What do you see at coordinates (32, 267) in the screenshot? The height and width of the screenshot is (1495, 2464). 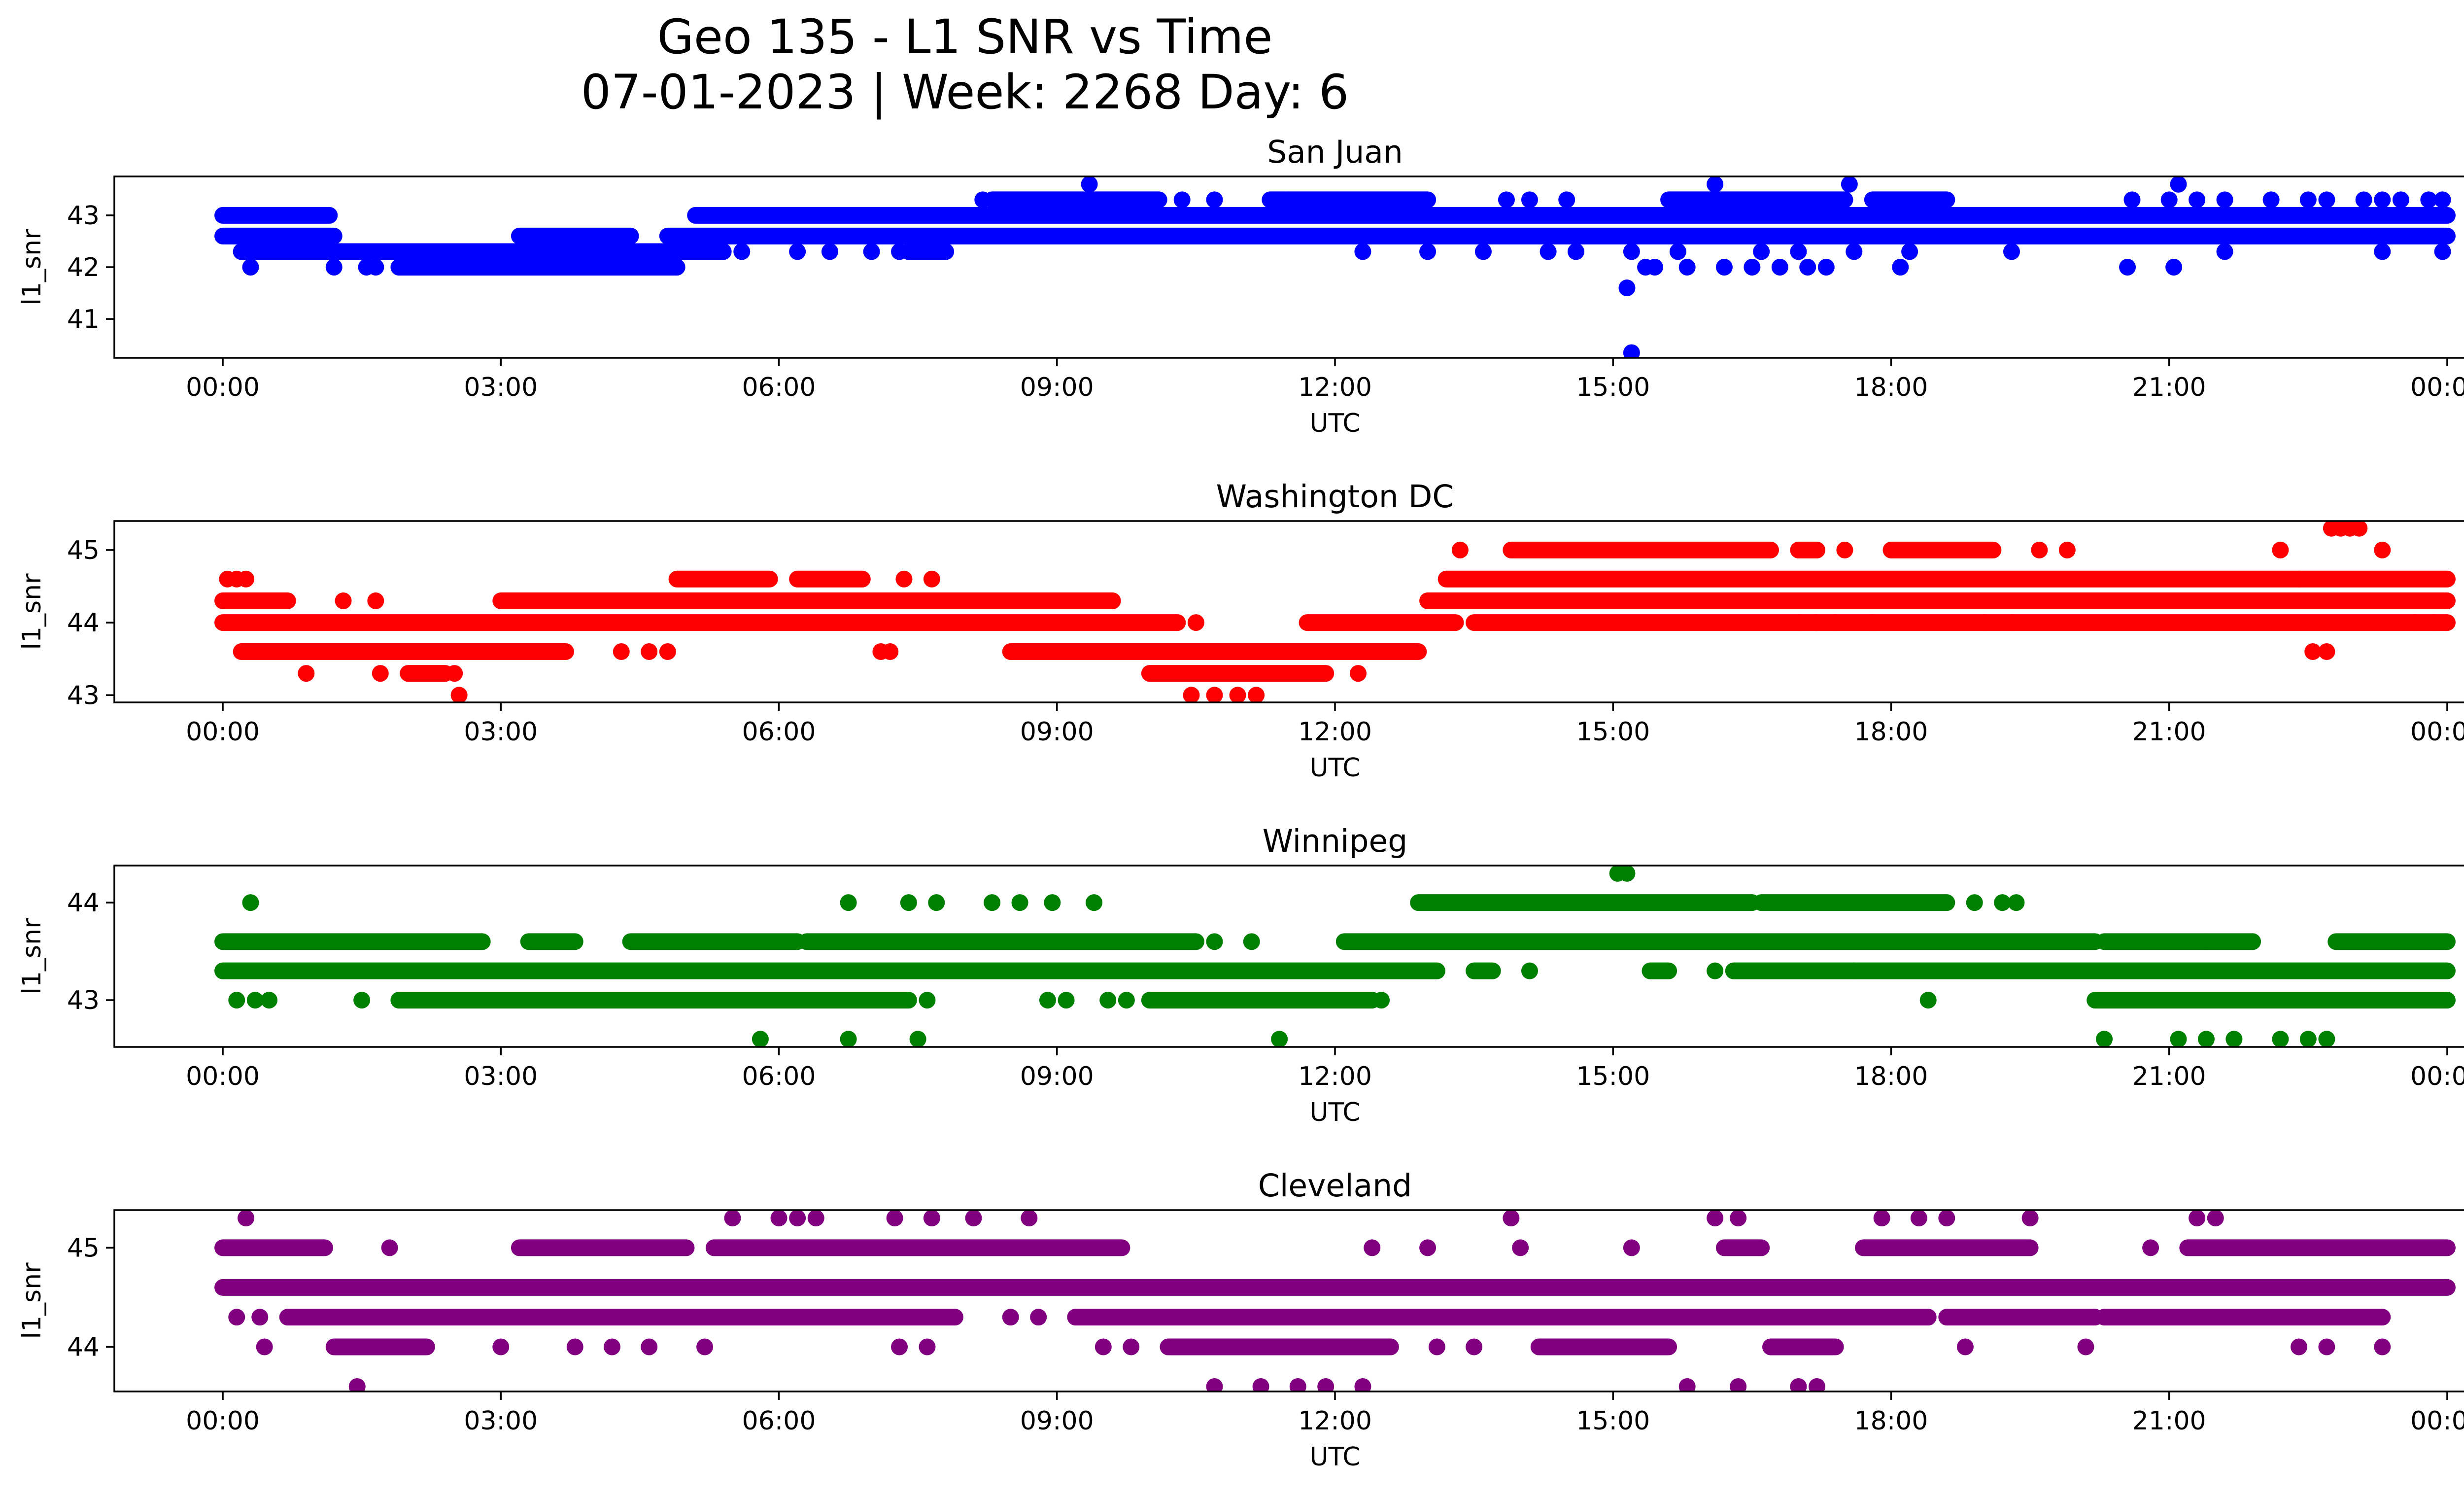 I see `y-axis-label: l1_snr` at bounding box center [32, 267].